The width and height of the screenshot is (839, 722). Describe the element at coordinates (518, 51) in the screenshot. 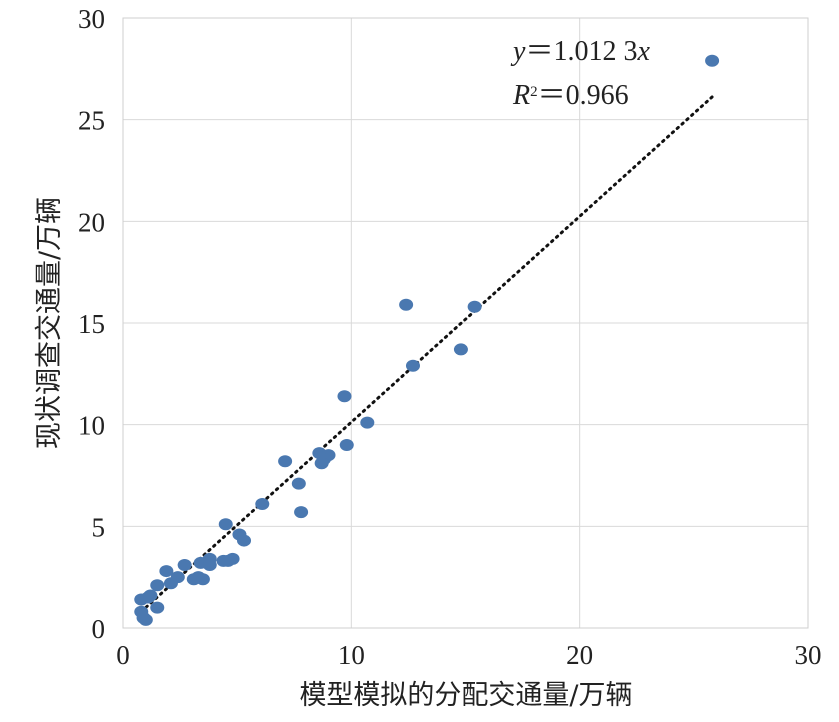

I see `equation-y-var: y` at that location.